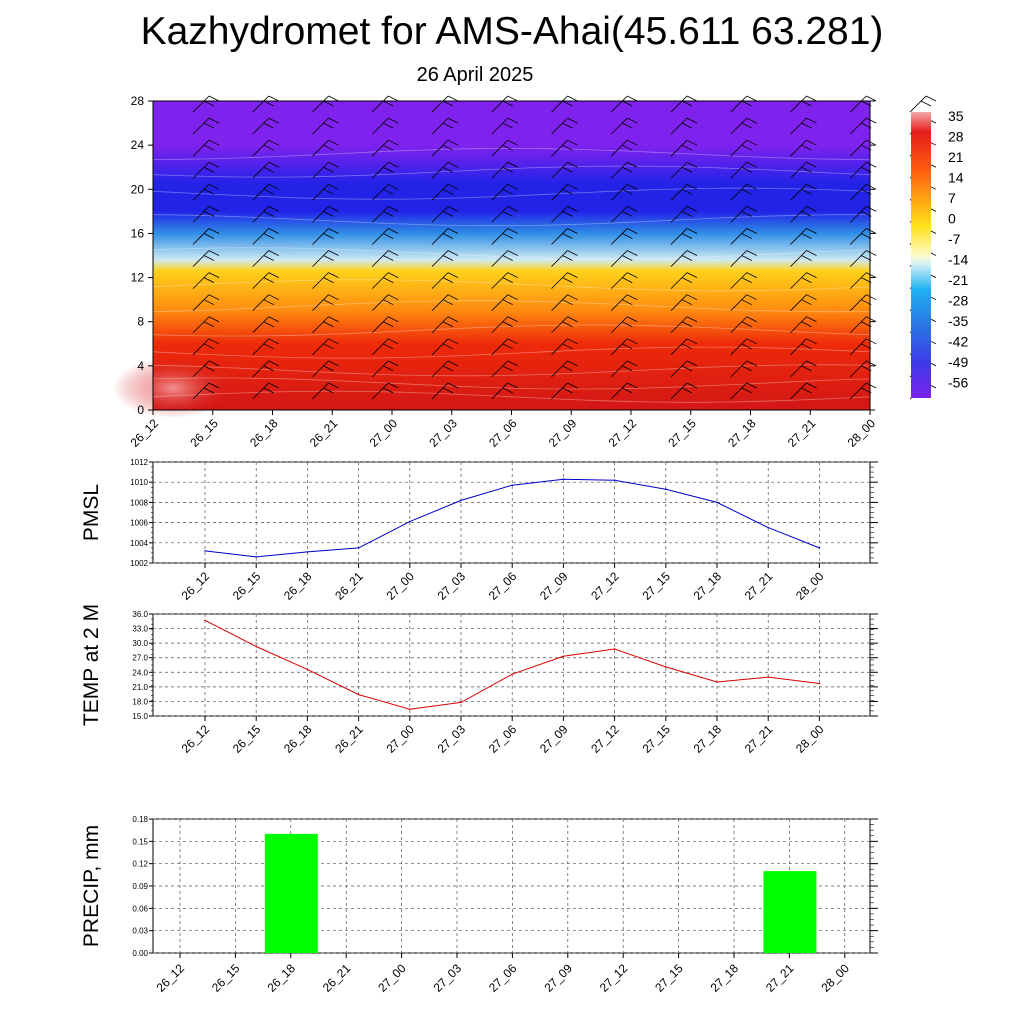  What do you see at coordinates (669, 978) in the screenshot?
I see `x-tick-label: 27_15` at bounding box center [669, 978].